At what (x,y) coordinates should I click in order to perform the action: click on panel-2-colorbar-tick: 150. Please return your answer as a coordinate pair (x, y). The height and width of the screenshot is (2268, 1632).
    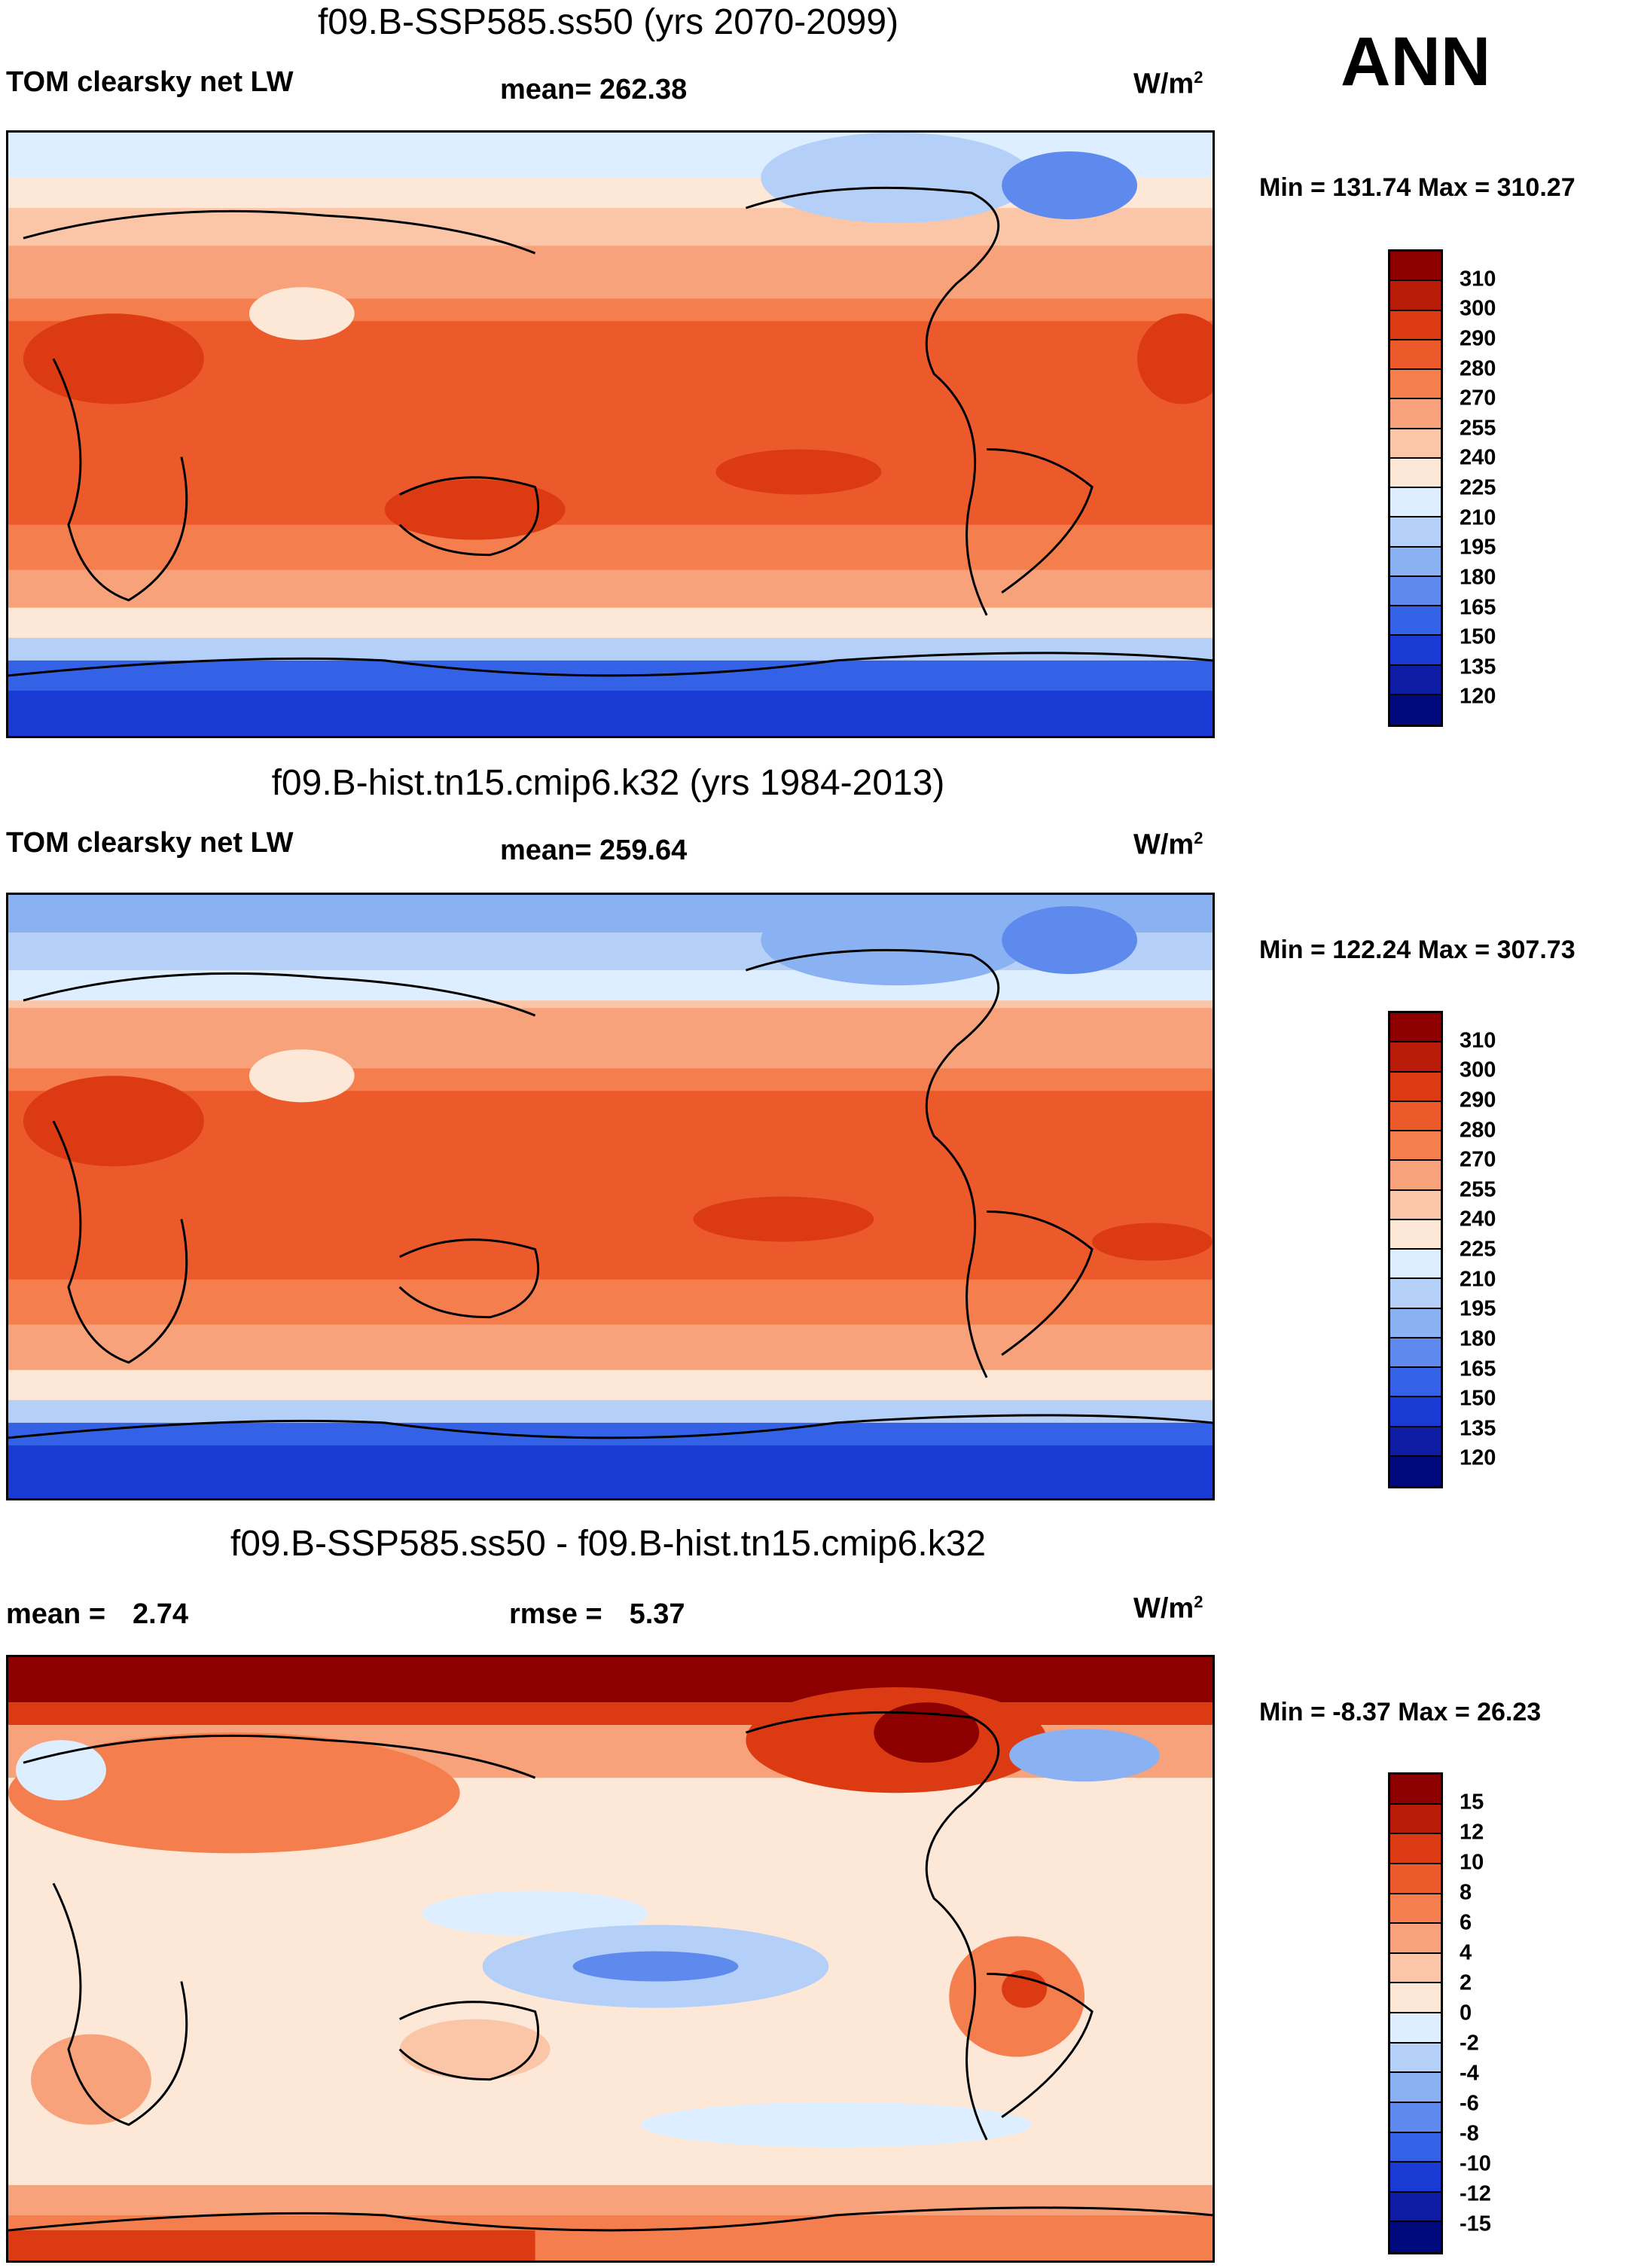
    Looking at the image, I should click on (1478, 1398).